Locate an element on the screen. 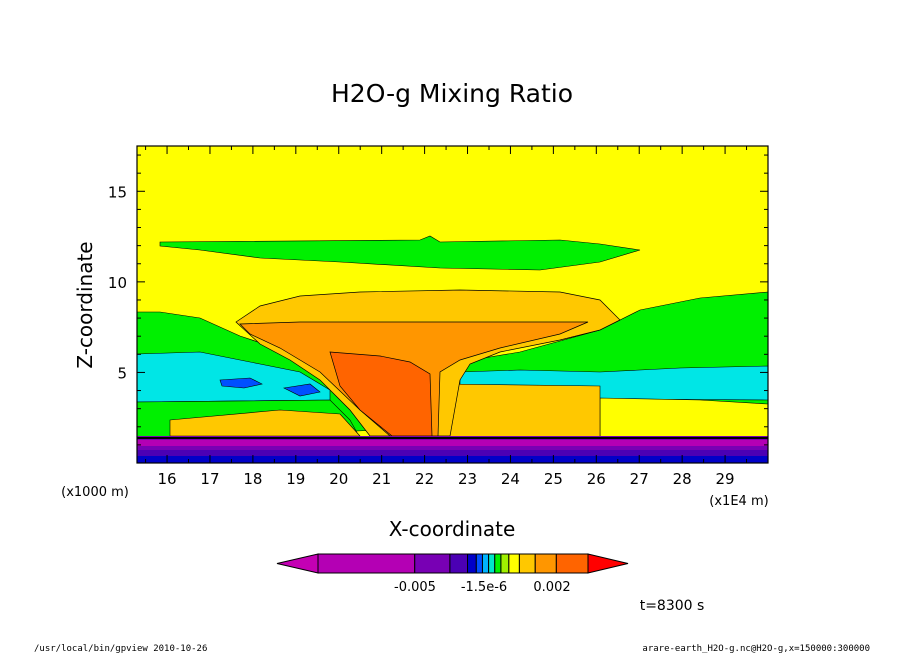 This screenshot has height=654, width=904. colorbar-right-arrow is located at coordinates (608, 563).